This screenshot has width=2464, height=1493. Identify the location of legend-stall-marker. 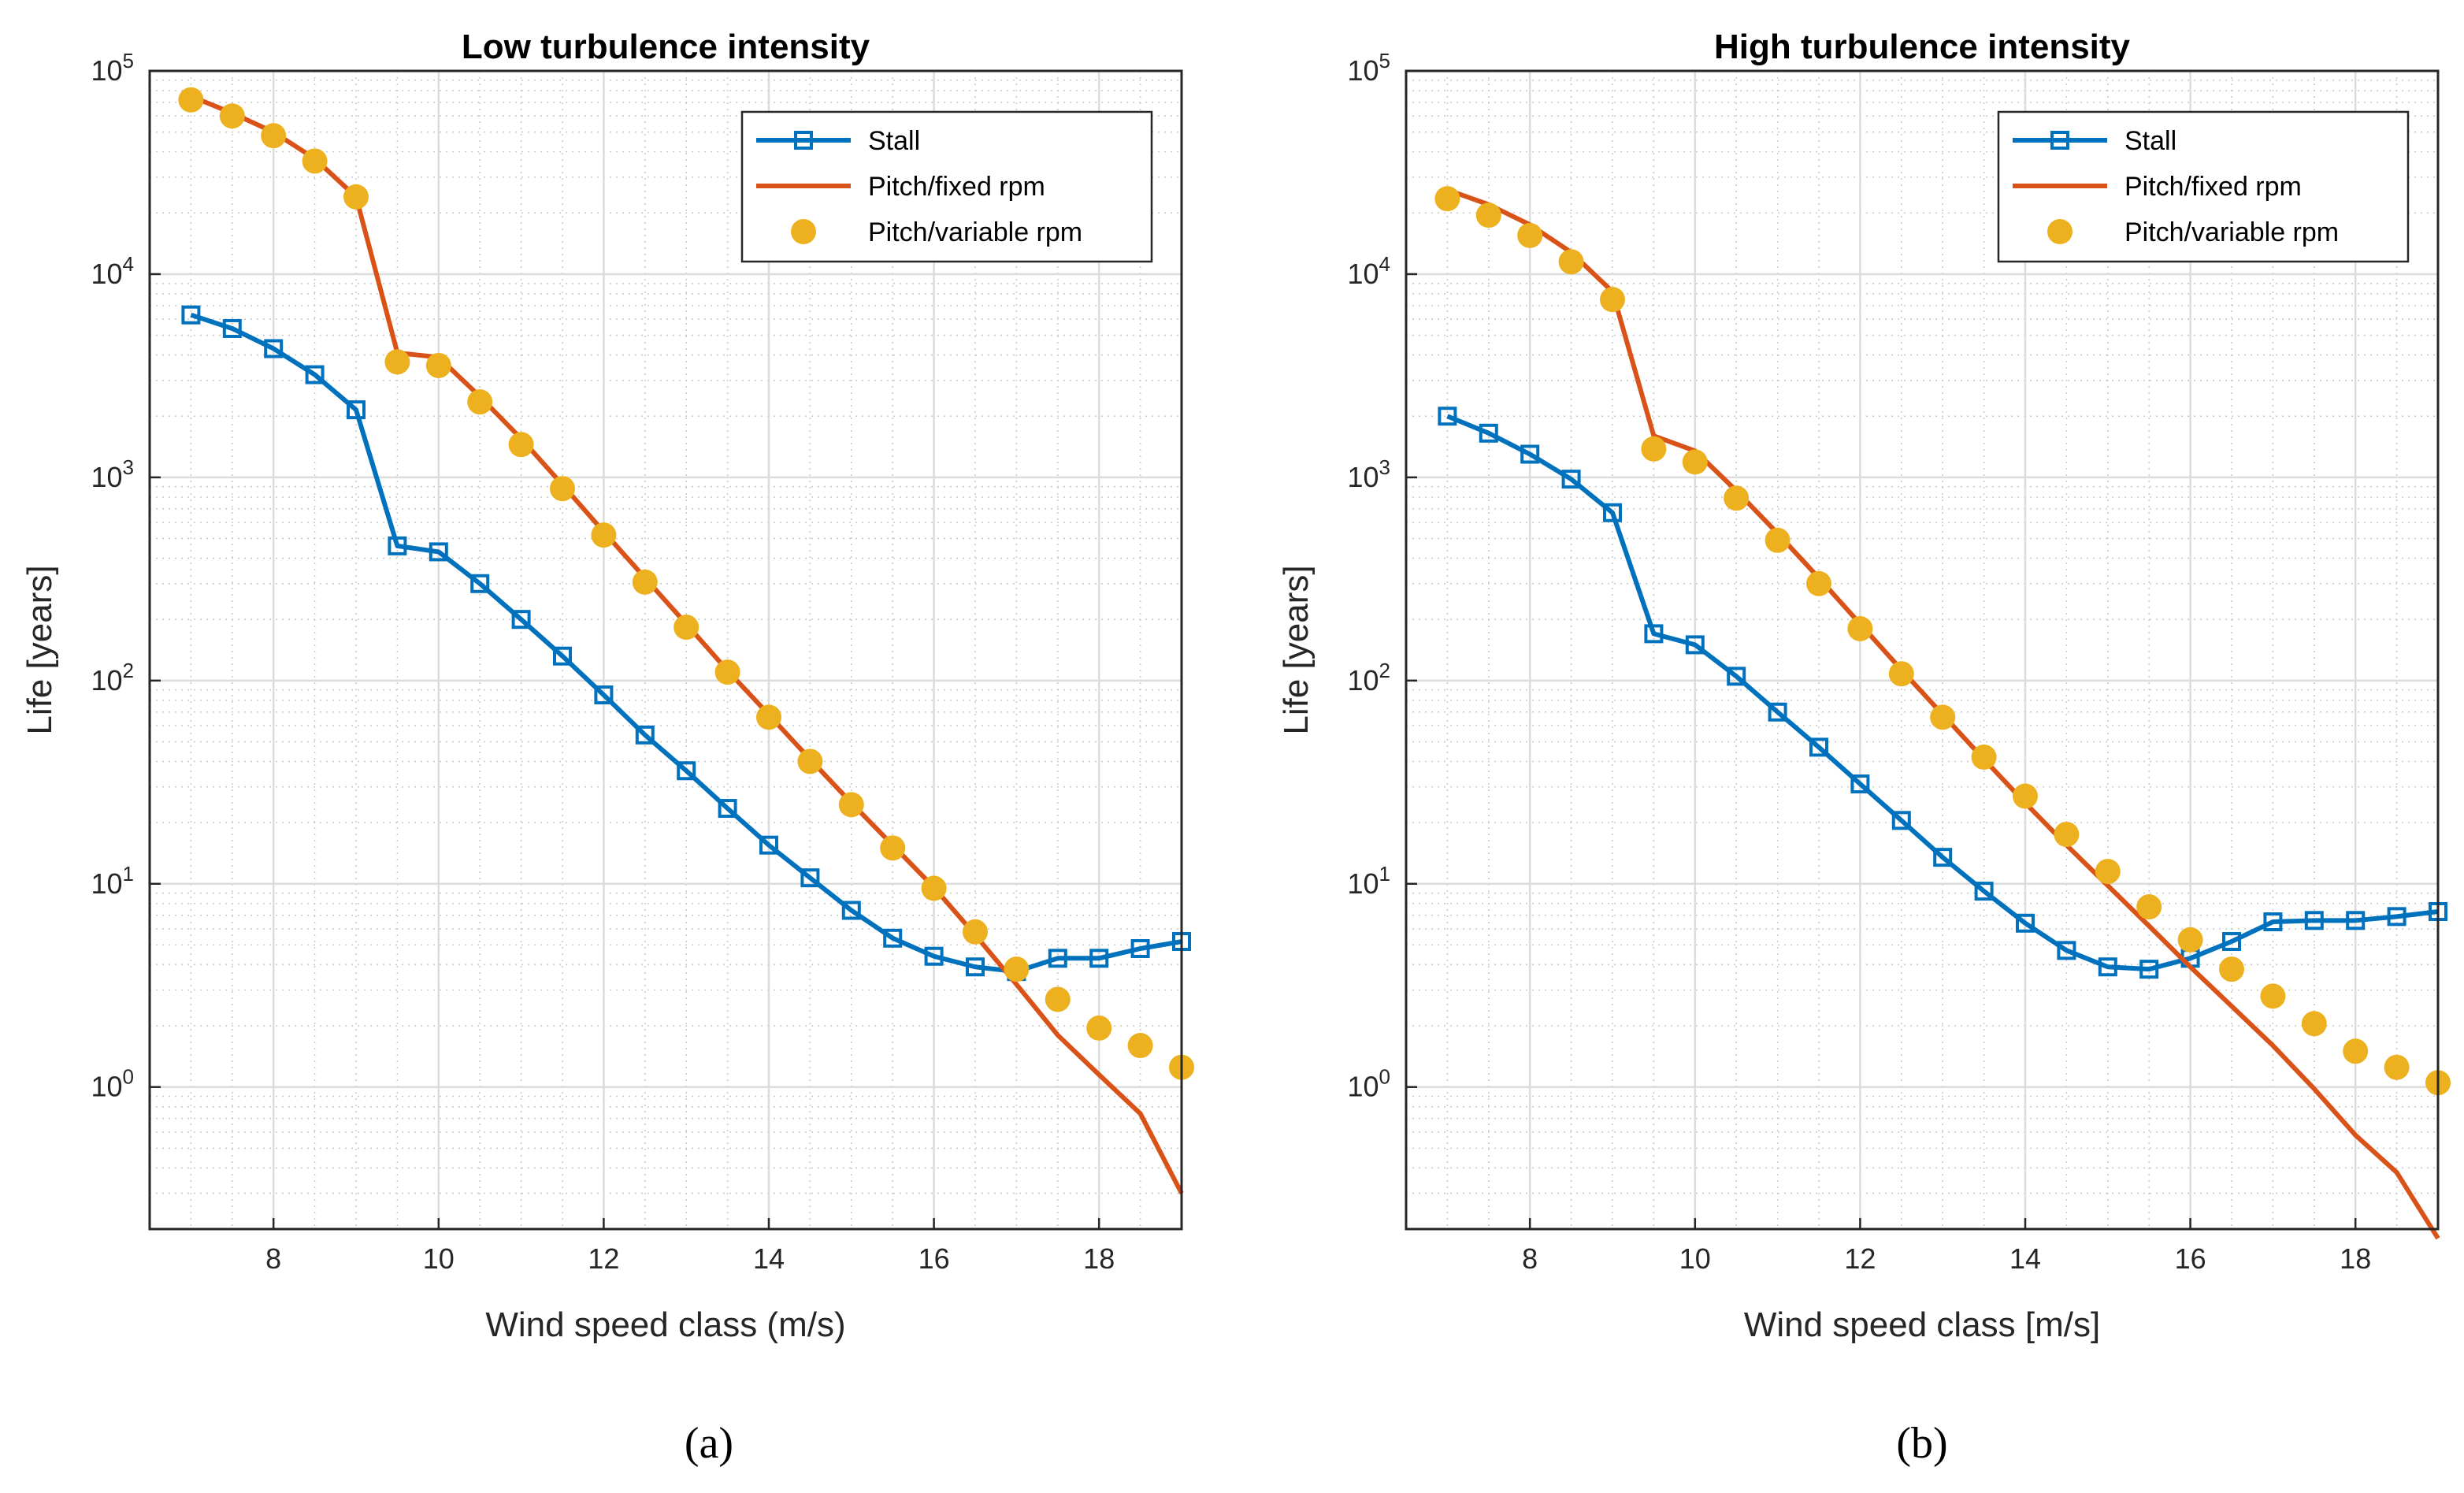
(2059, 140).